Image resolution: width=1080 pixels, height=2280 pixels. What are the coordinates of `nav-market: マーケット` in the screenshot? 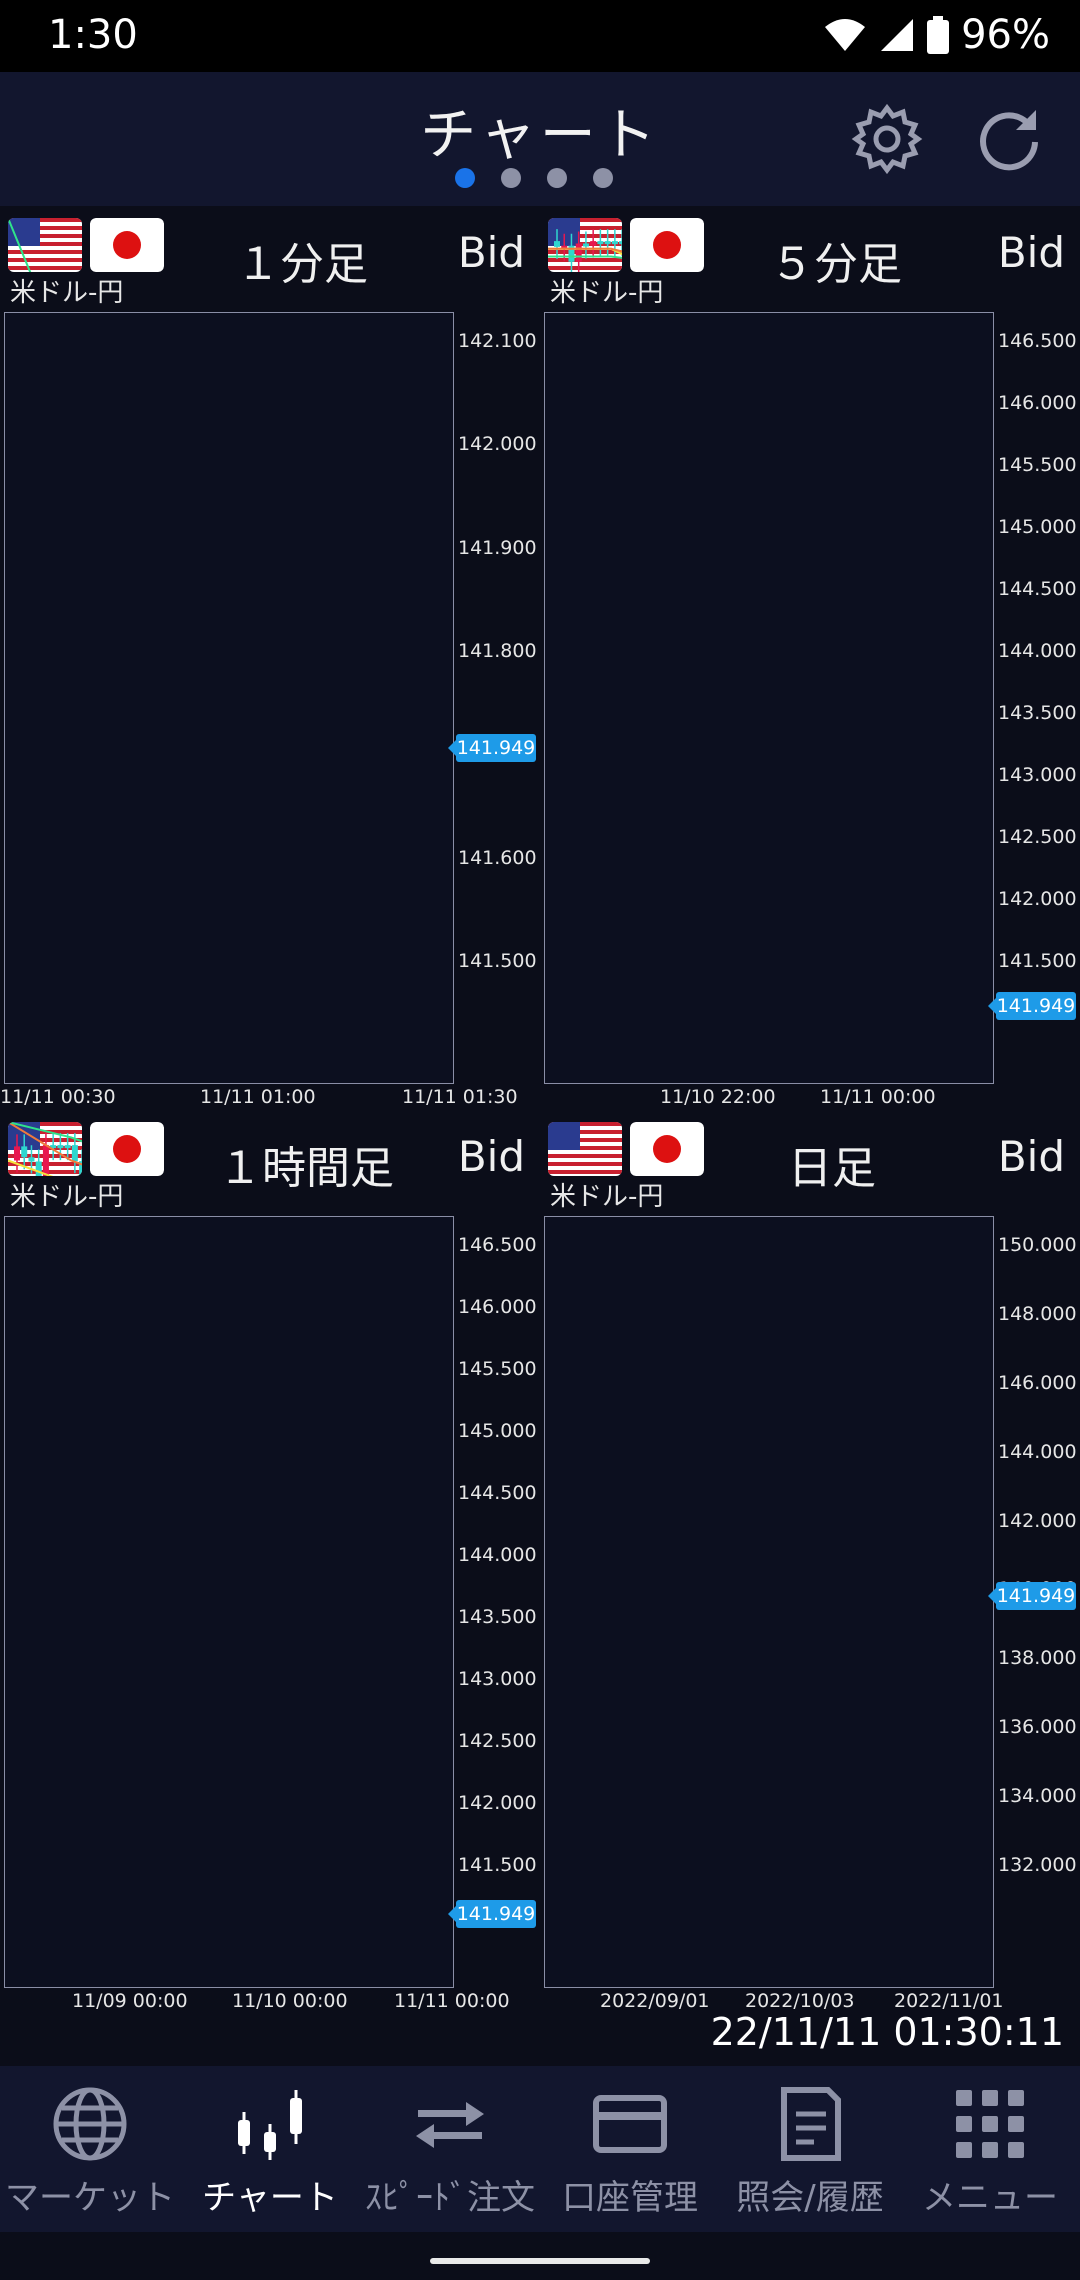 It's located at (90, 2149).